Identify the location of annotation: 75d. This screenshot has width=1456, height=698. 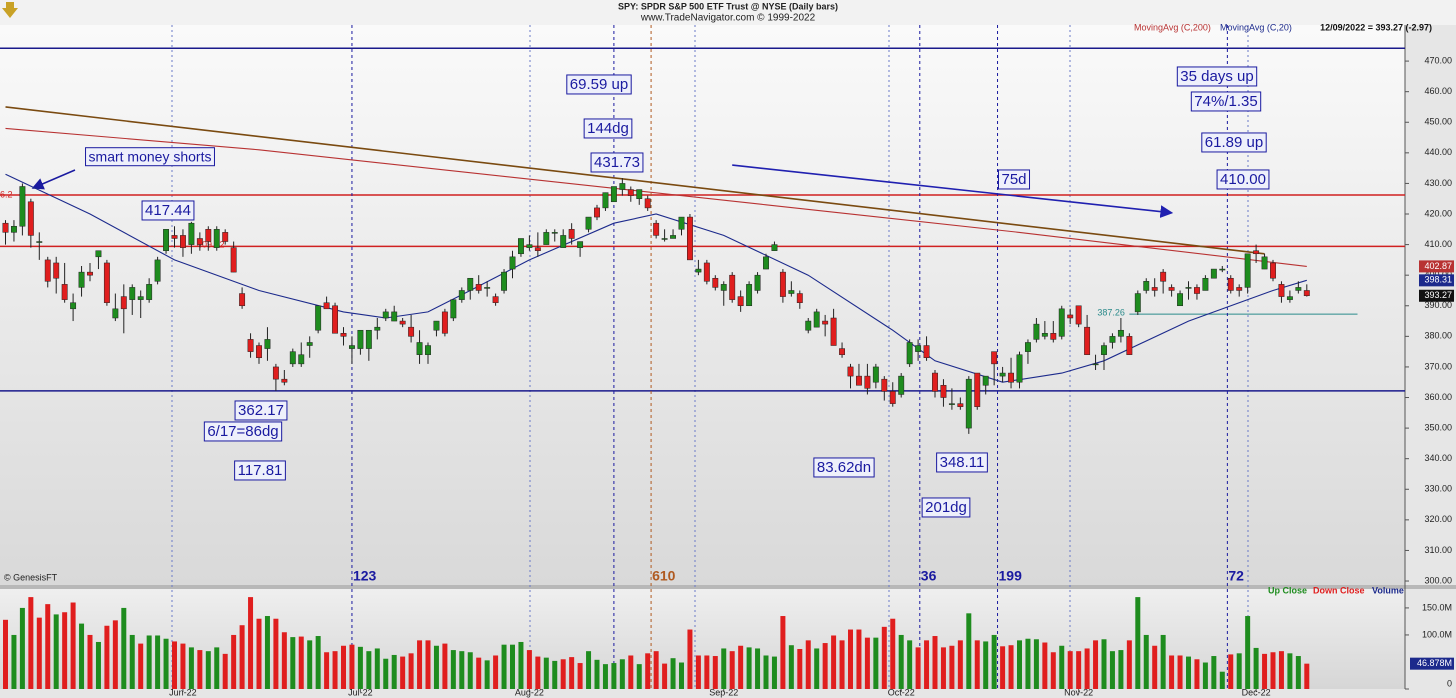
(1013, 179).